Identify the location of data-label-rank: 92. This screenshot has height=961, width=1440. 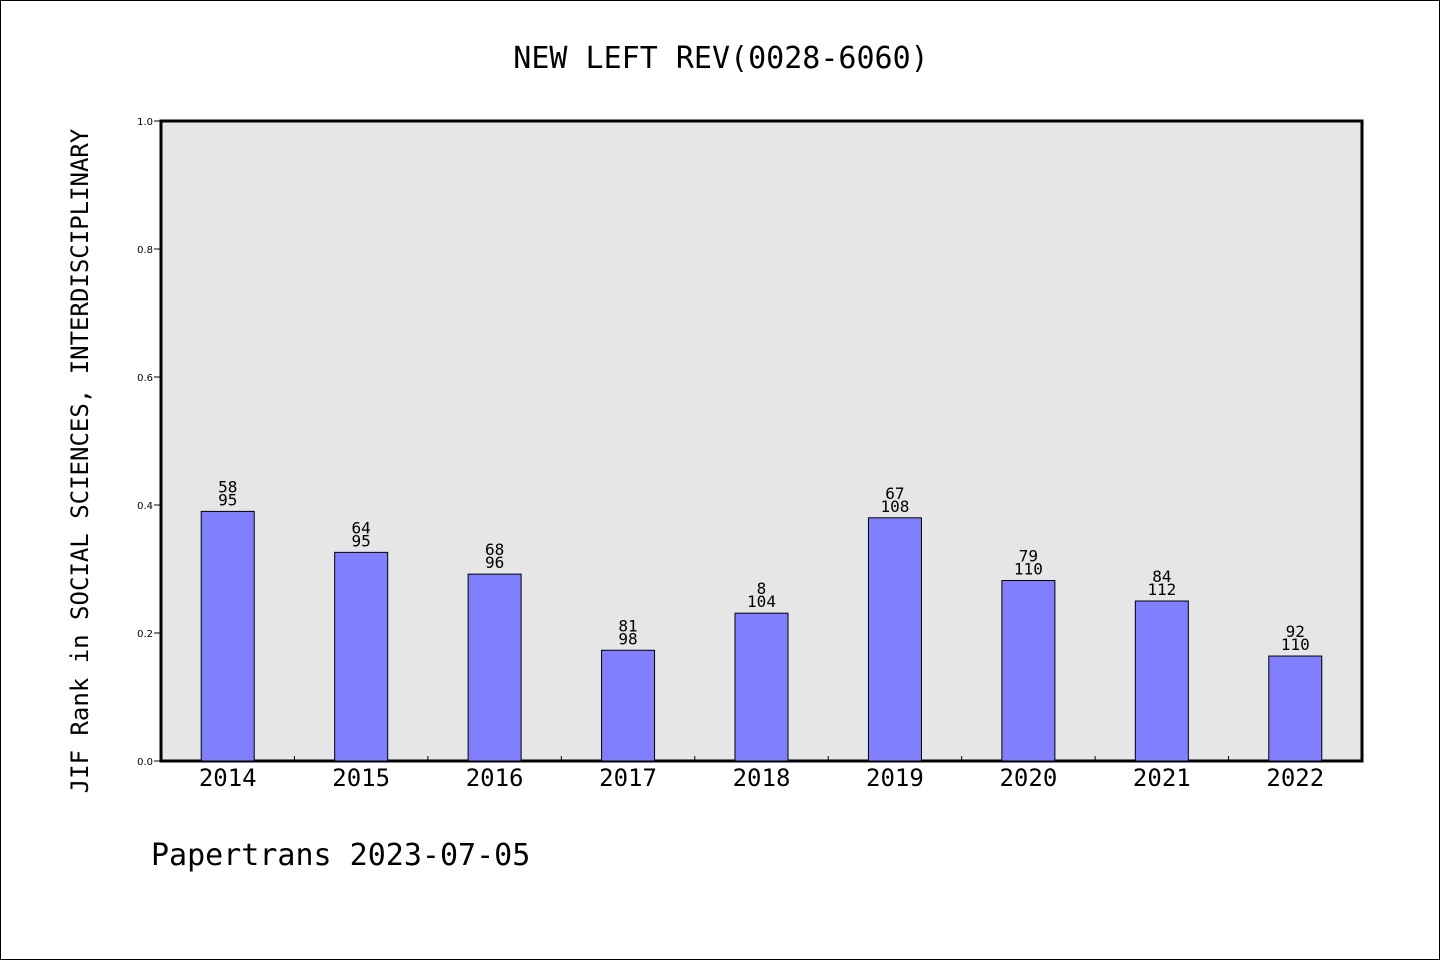
(1295, 631).